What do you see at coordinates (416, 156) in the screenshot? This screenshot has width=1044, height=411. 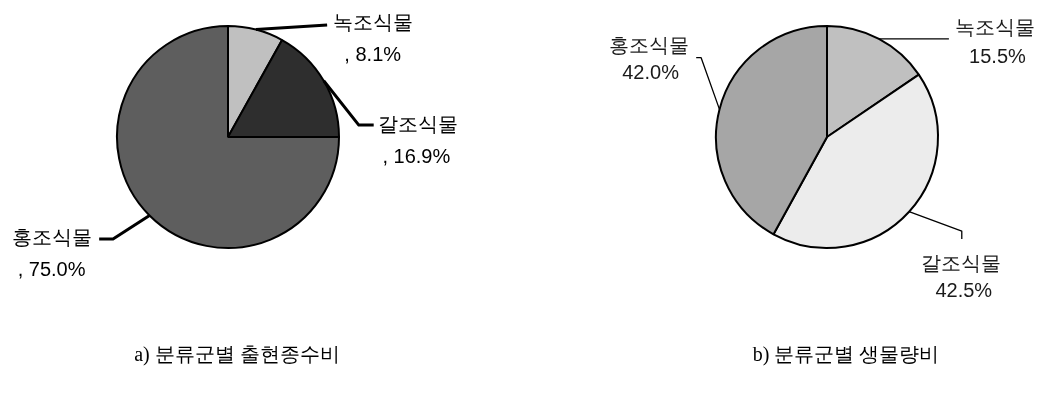 I see `data-label: , 16.9%` at bounding box center [416, 156].